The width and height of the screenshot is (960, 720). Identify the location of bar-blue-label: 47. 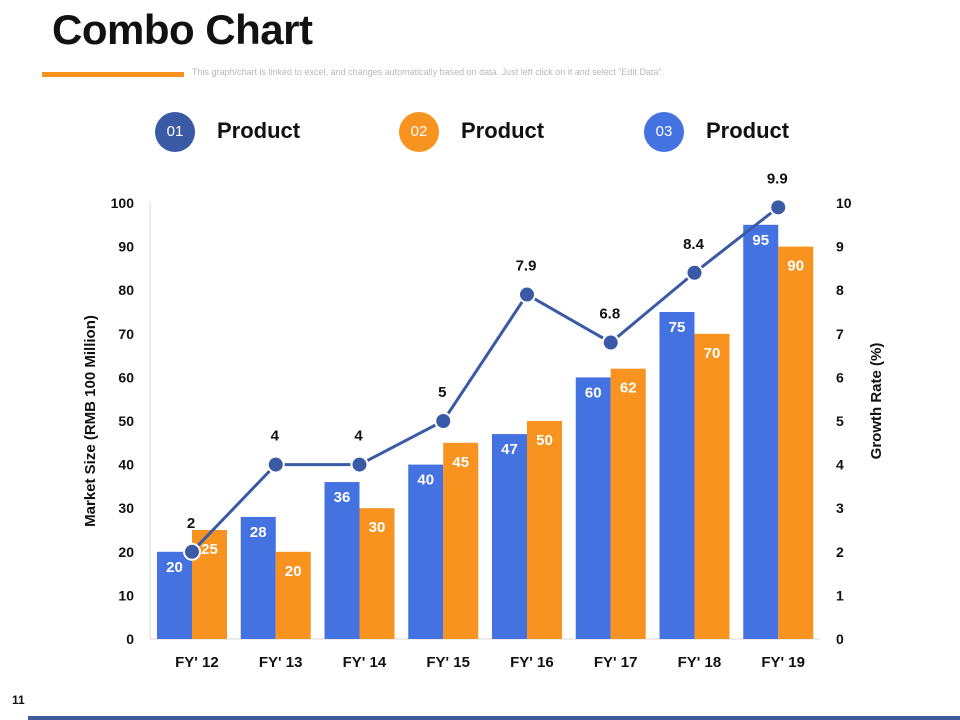
(509, 449).